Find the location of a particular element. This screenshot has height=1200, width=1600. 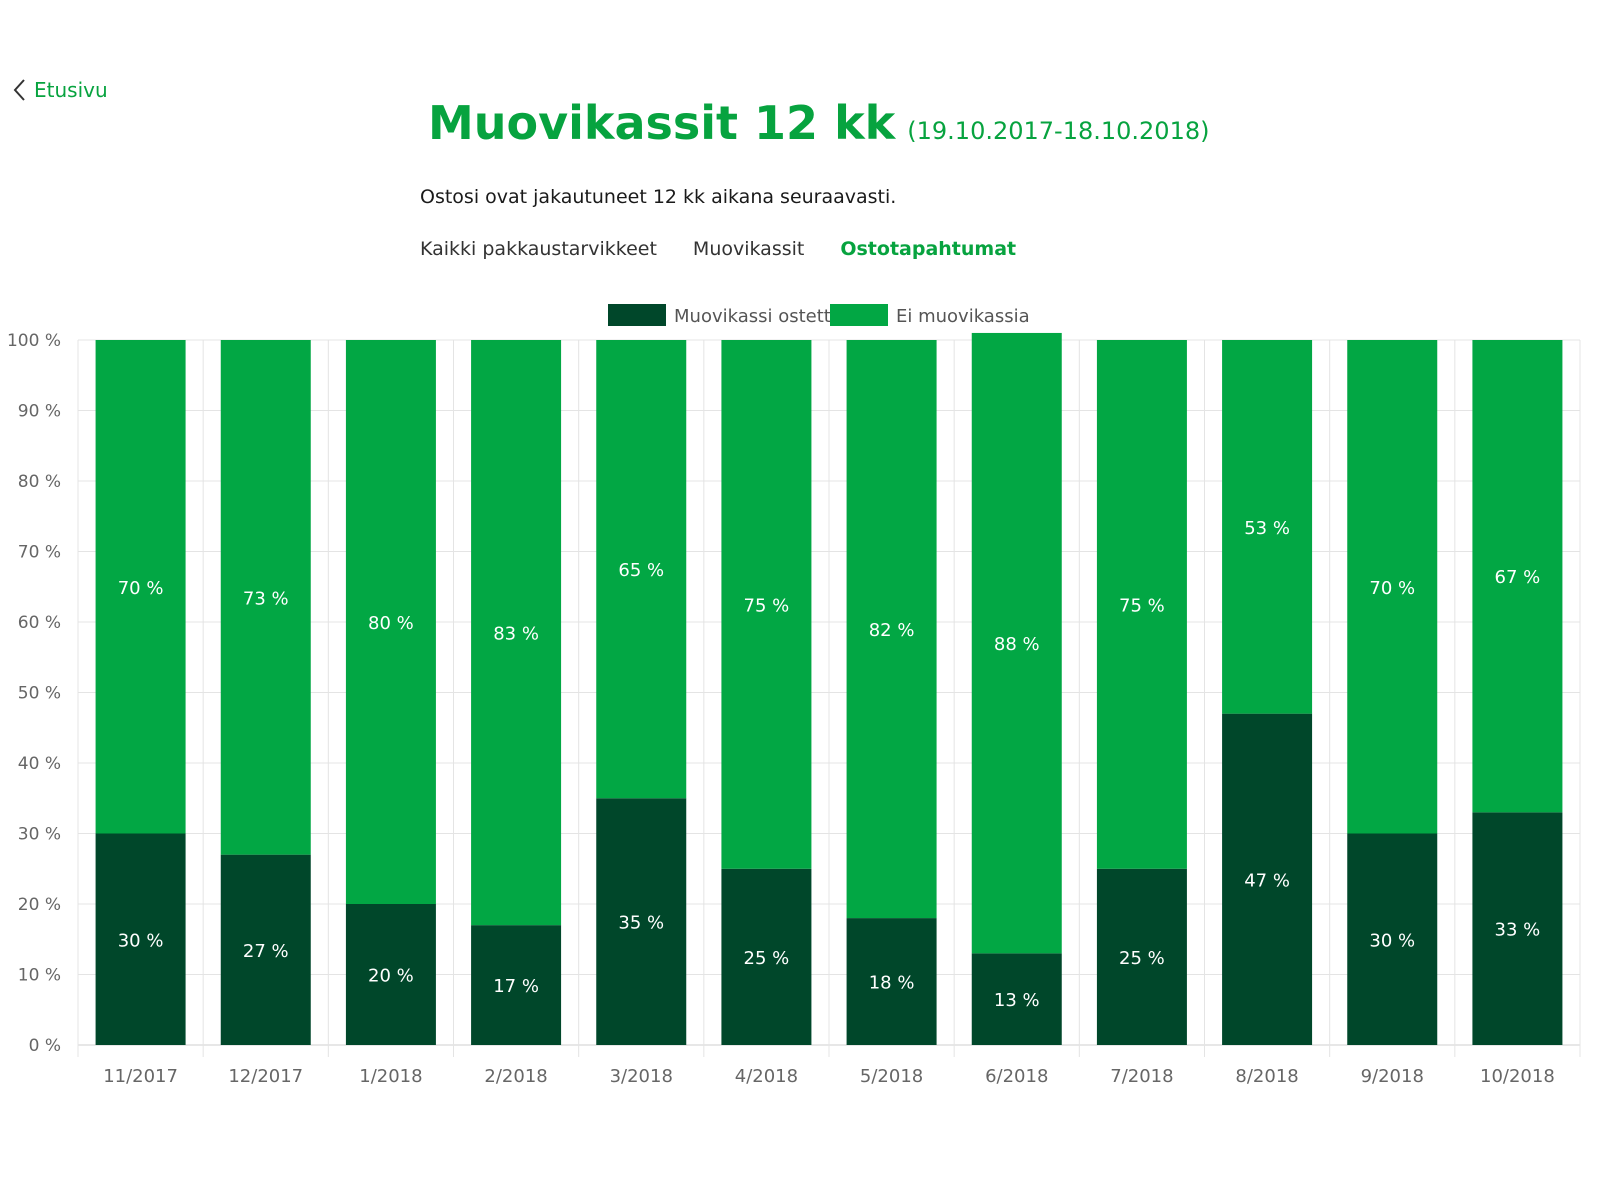

x-tick-label: 12/2017 is located at coordinates (265, 1076).